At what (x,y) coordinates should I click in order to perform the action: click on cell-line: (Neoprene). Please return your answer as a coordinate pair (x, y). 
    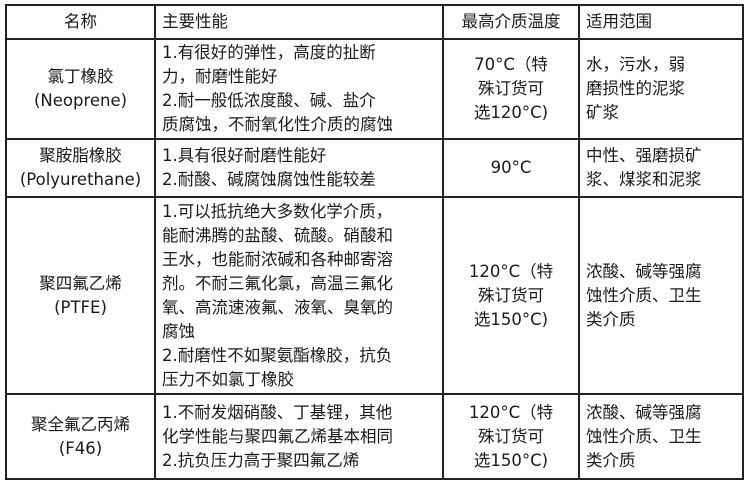
    Looking at the image, I should click on (80, 100).